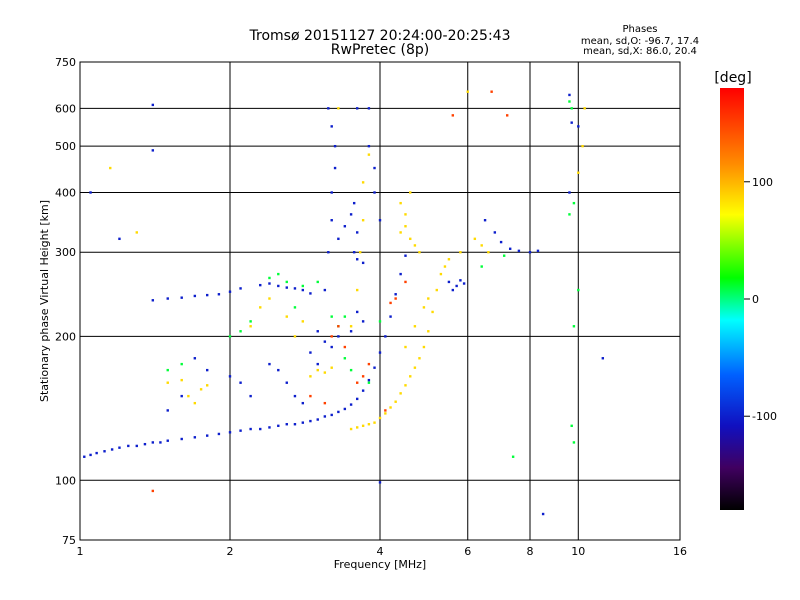 This screenshot has height=600, width=800. What do you see at coordinates (764, 416) in the screenshot?
I see `colorbar-tick-label: -100` at bounding box center [764, 416].